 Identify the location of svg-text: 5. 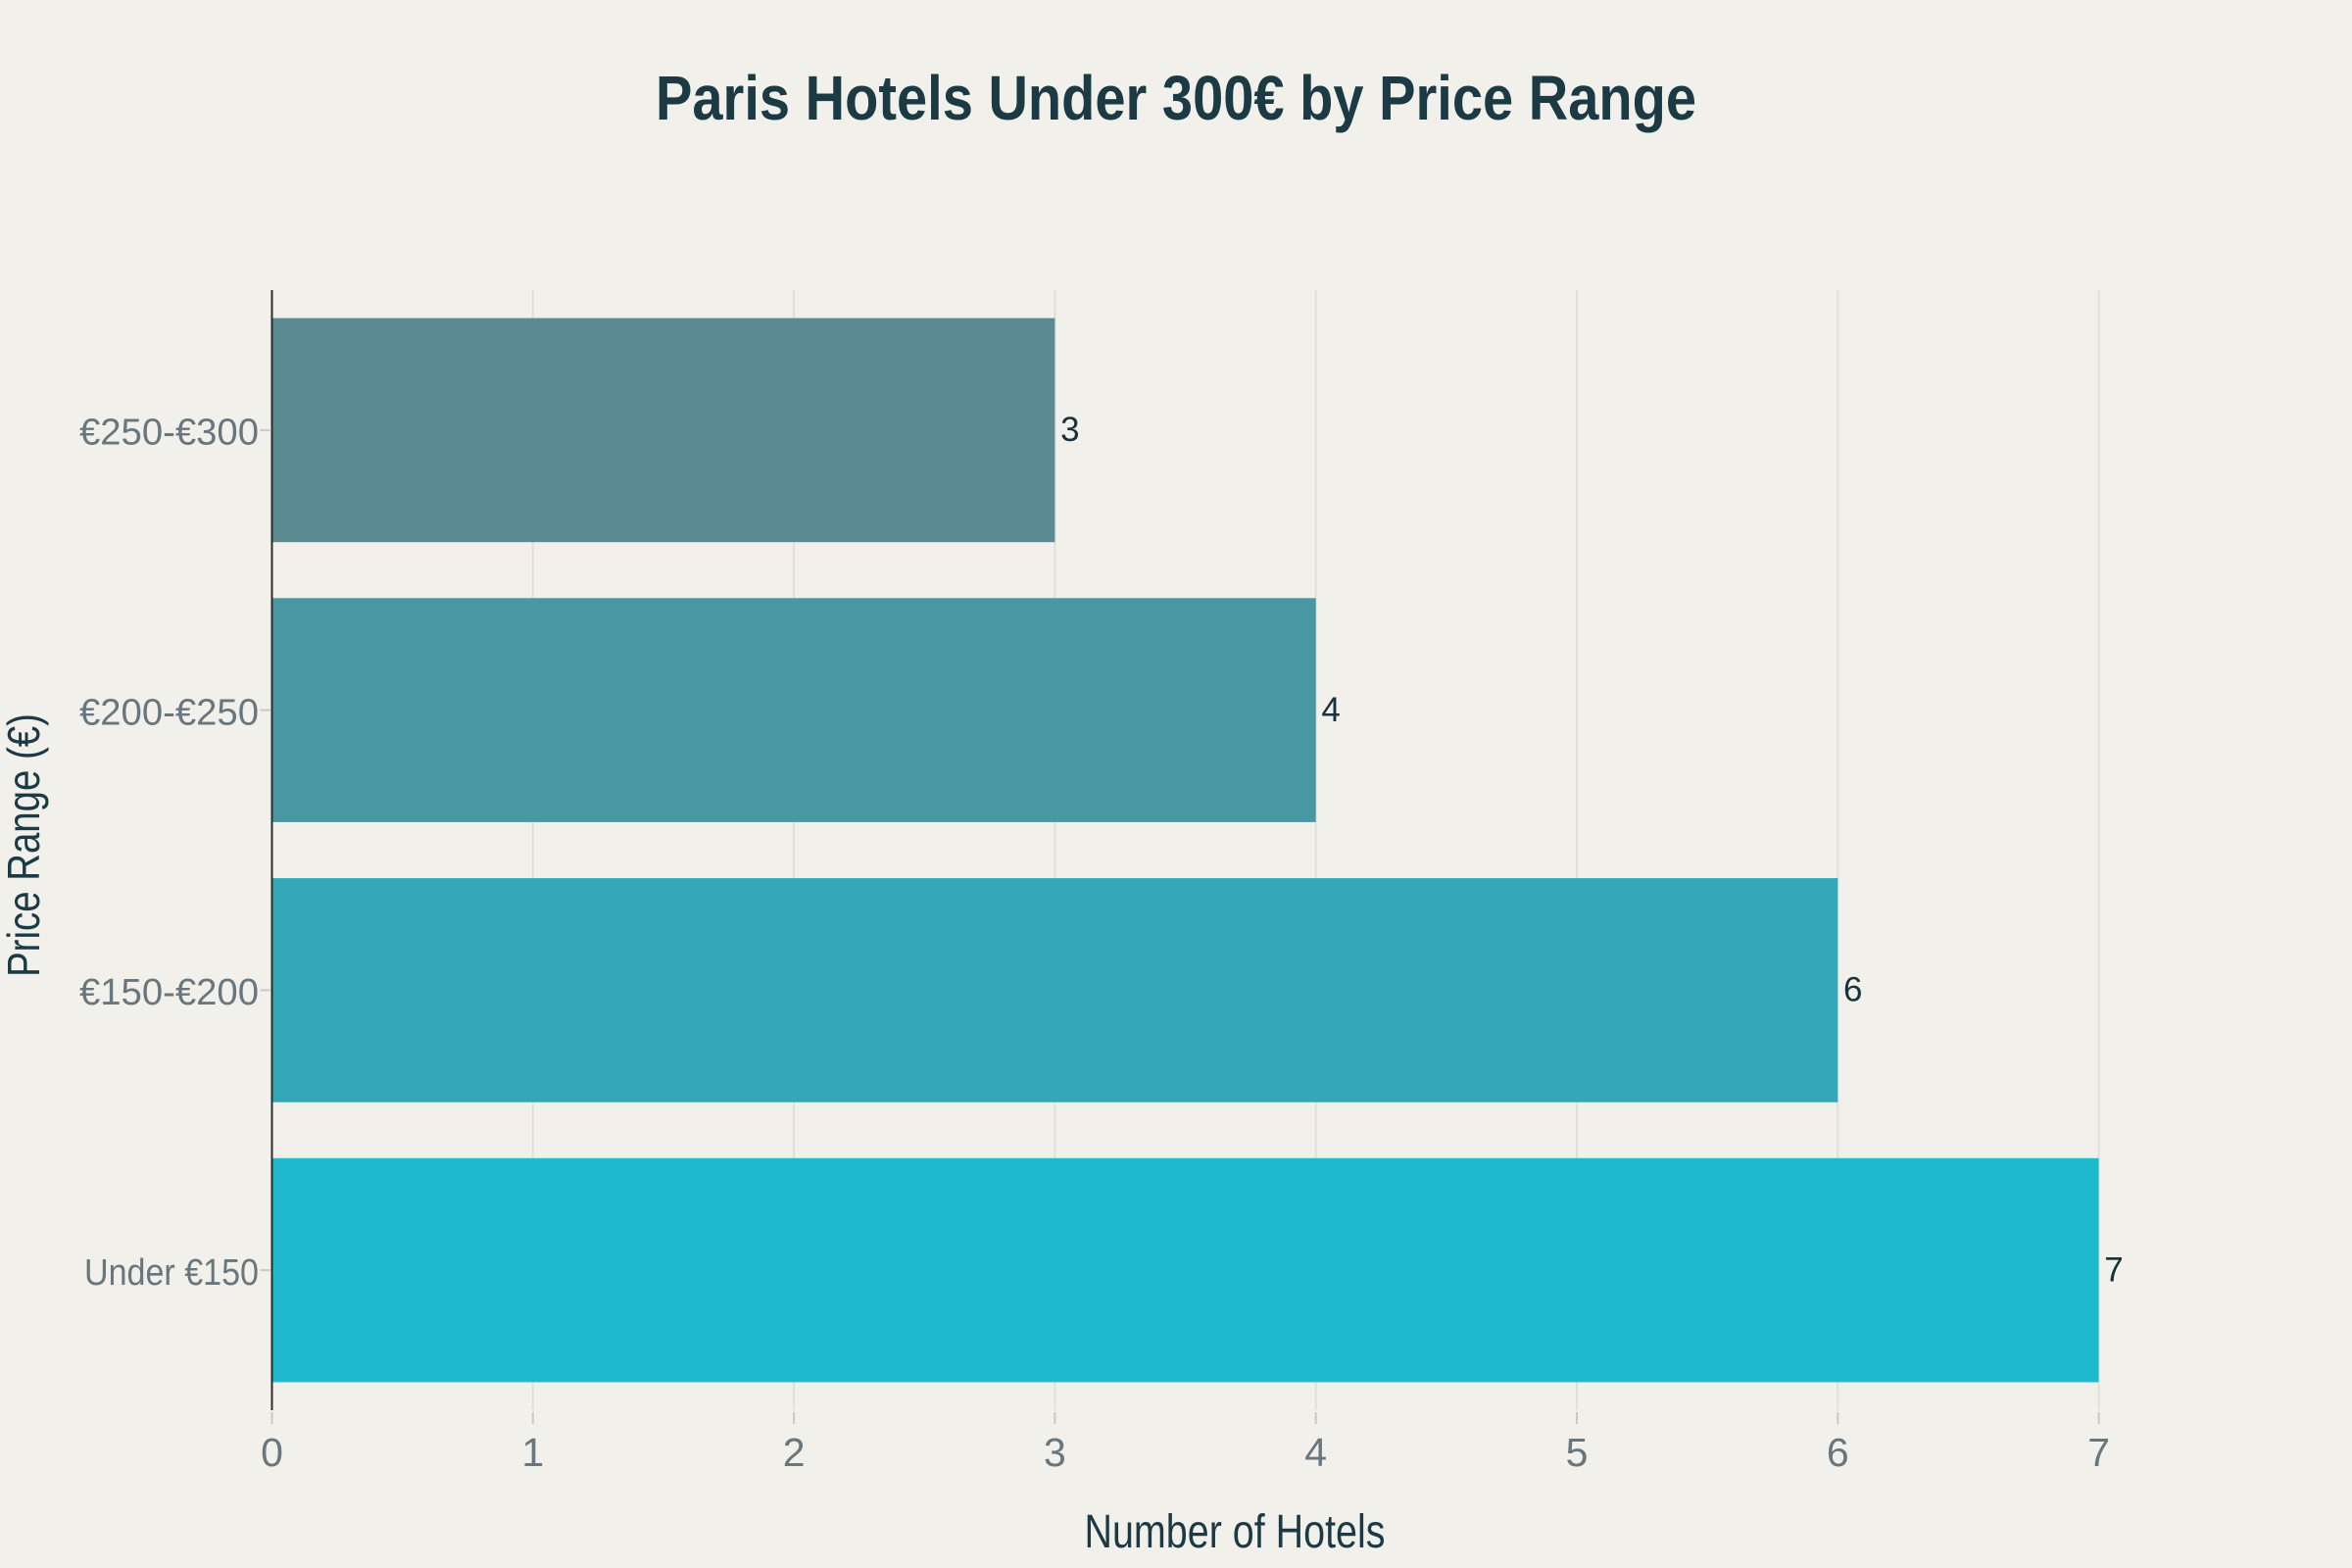
(1577, 1452).